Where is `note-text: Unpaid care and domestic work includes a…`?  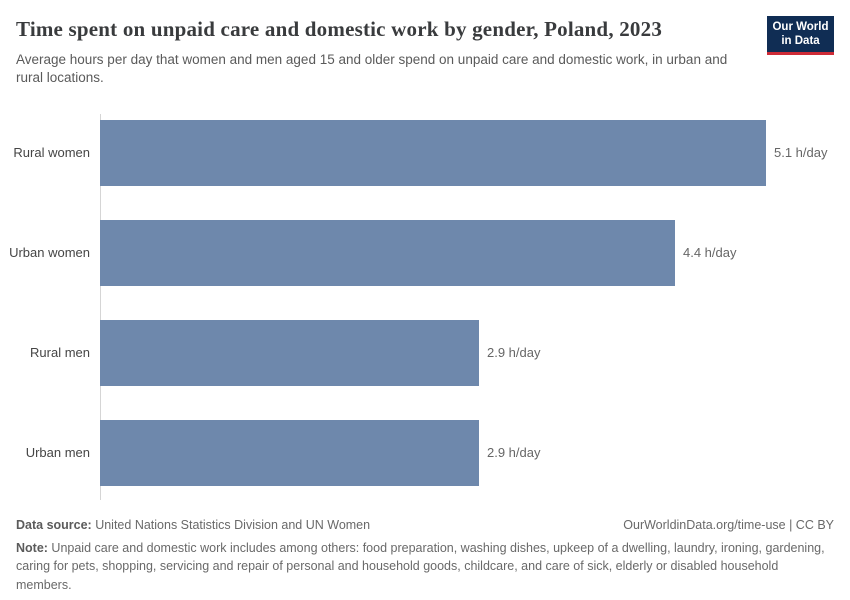 note-text: Unpaid care and domestic work includes a… is located at coordinates (420, 566).